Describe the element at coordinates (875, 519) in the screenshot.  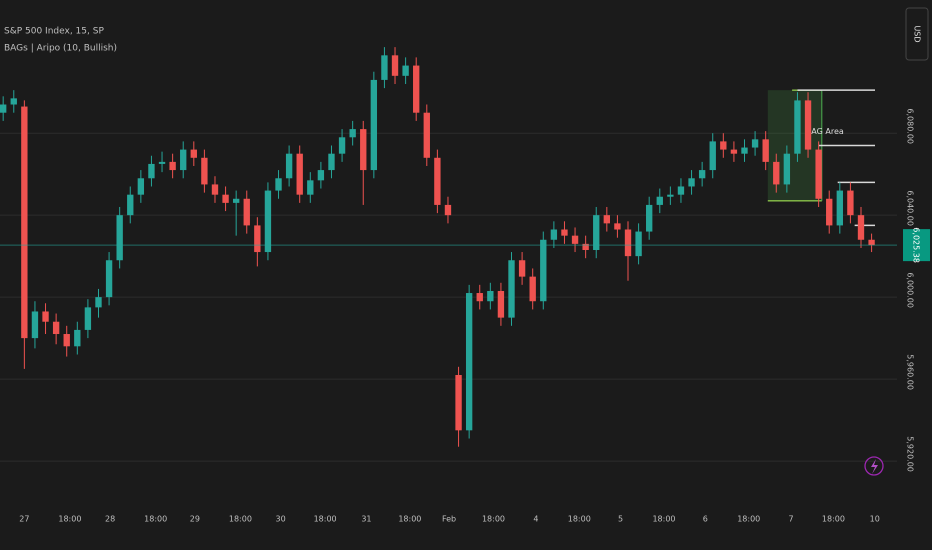
I see `x-tick-label: 10` at that location.